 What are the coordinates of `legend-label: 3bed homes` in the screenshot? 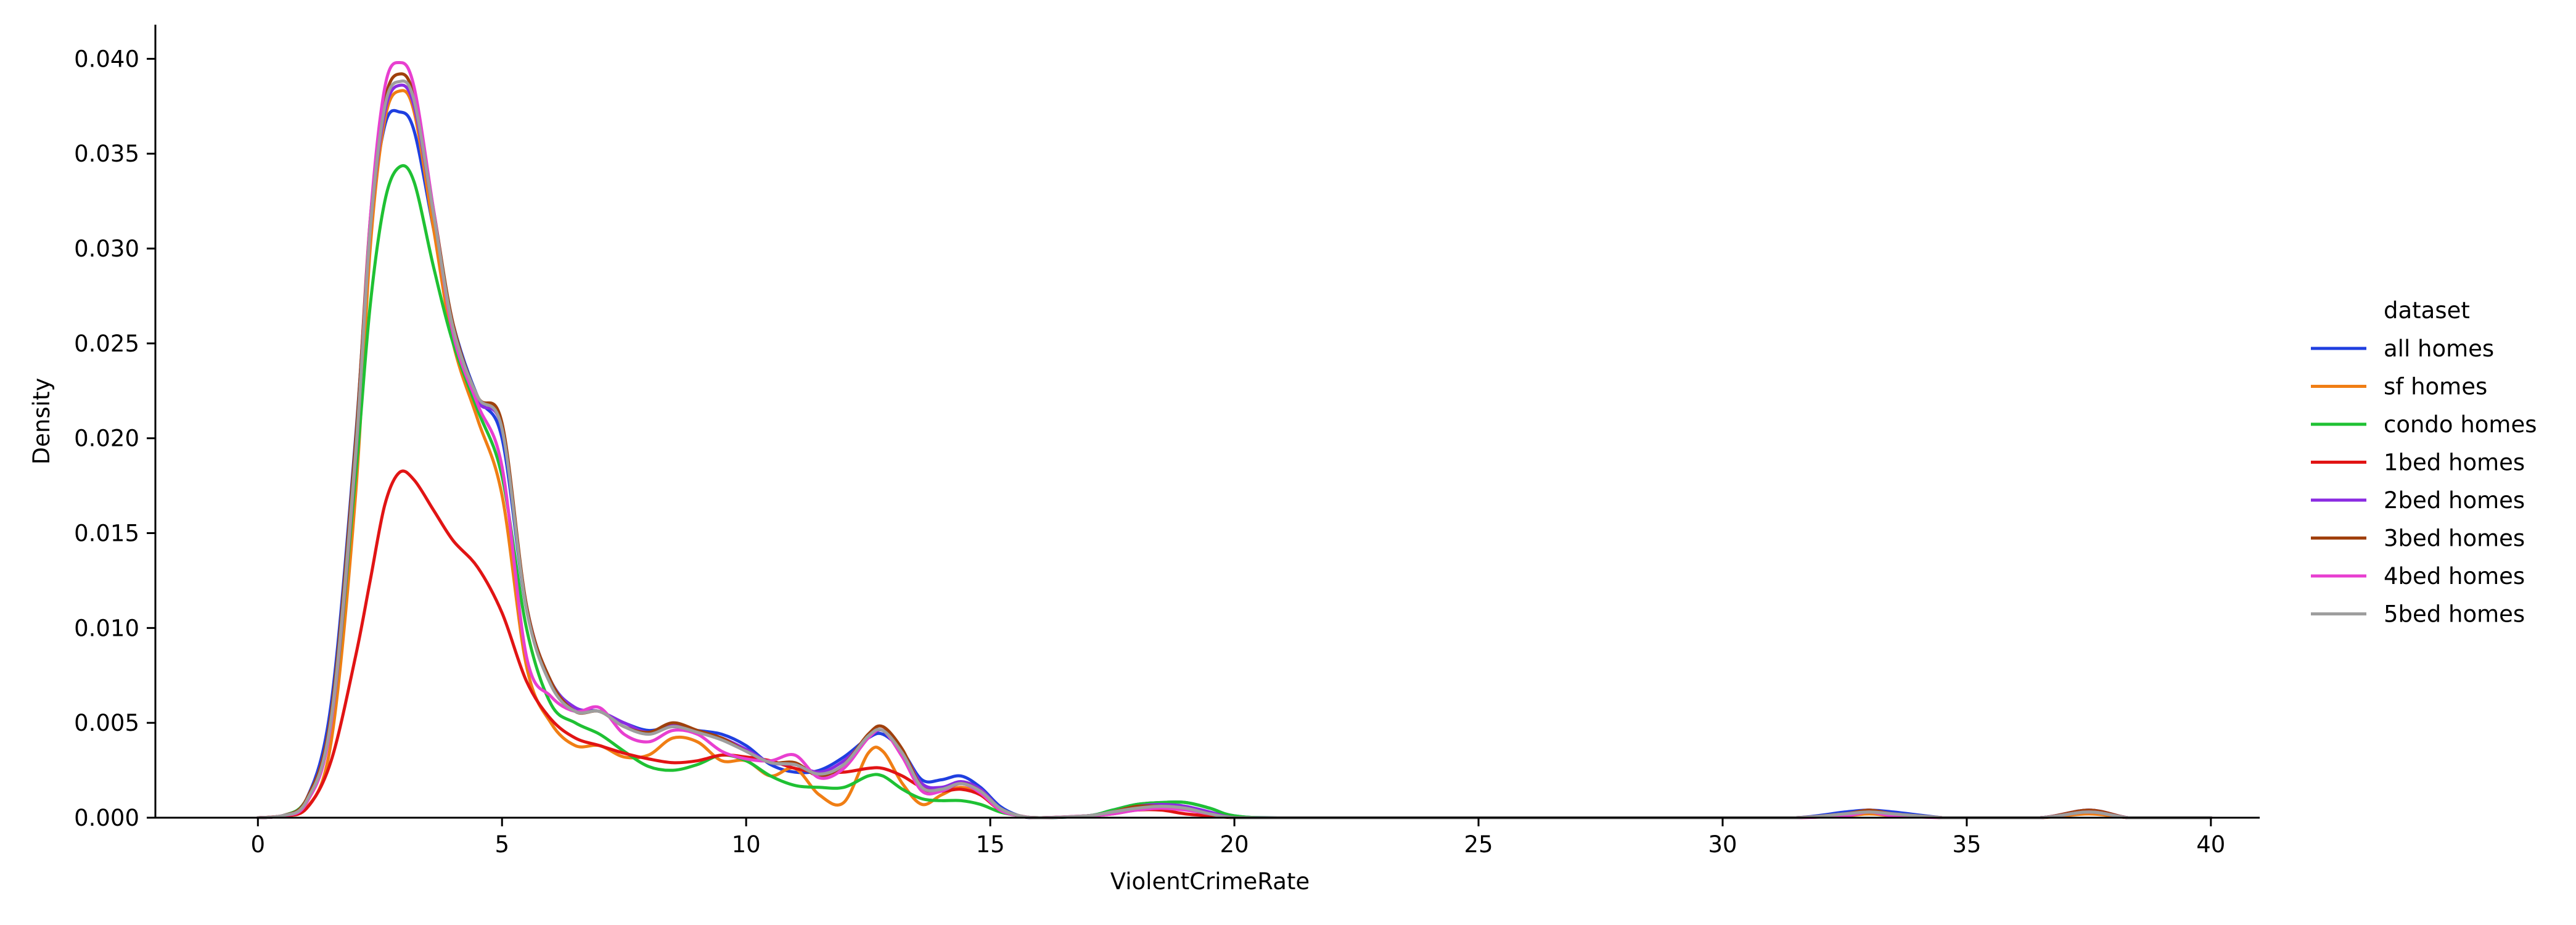 It's located at (2454, 539).